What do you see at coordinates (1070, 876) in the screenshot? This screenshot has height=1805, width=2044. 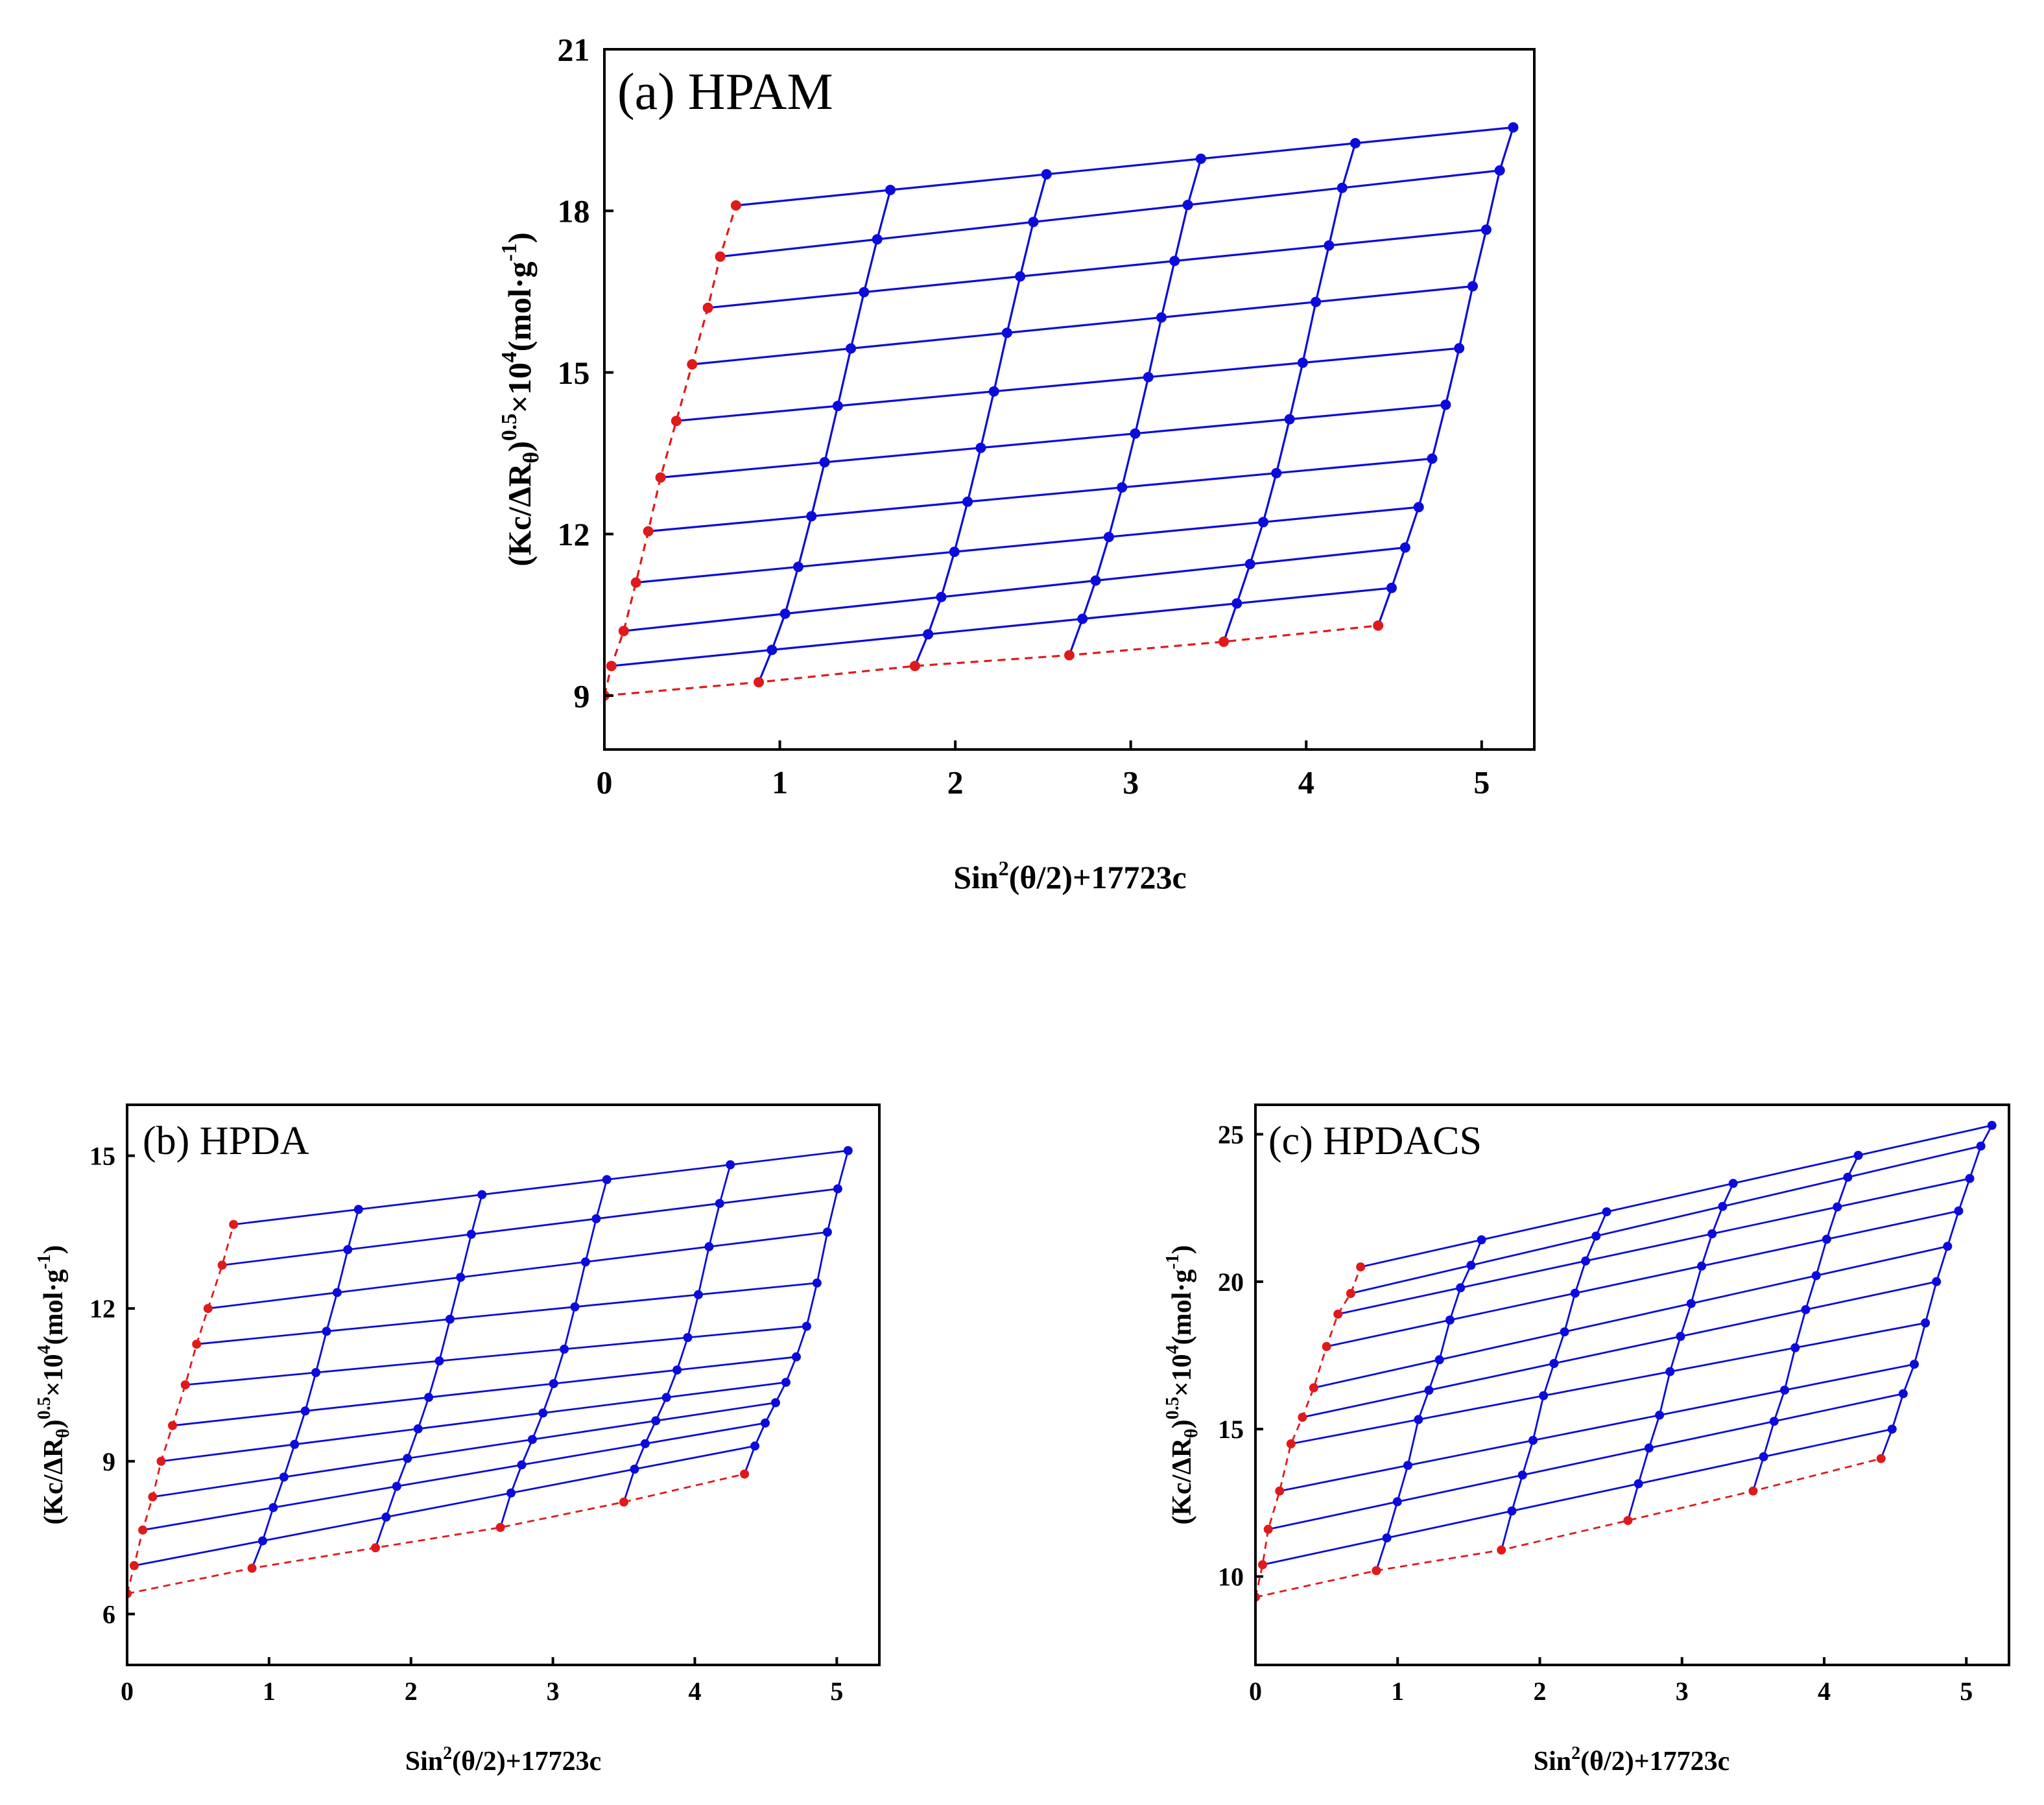 I see `panel-a-x-axis-label: Sin2(θ/2)+17723c` at bounding box center [1070, 876].